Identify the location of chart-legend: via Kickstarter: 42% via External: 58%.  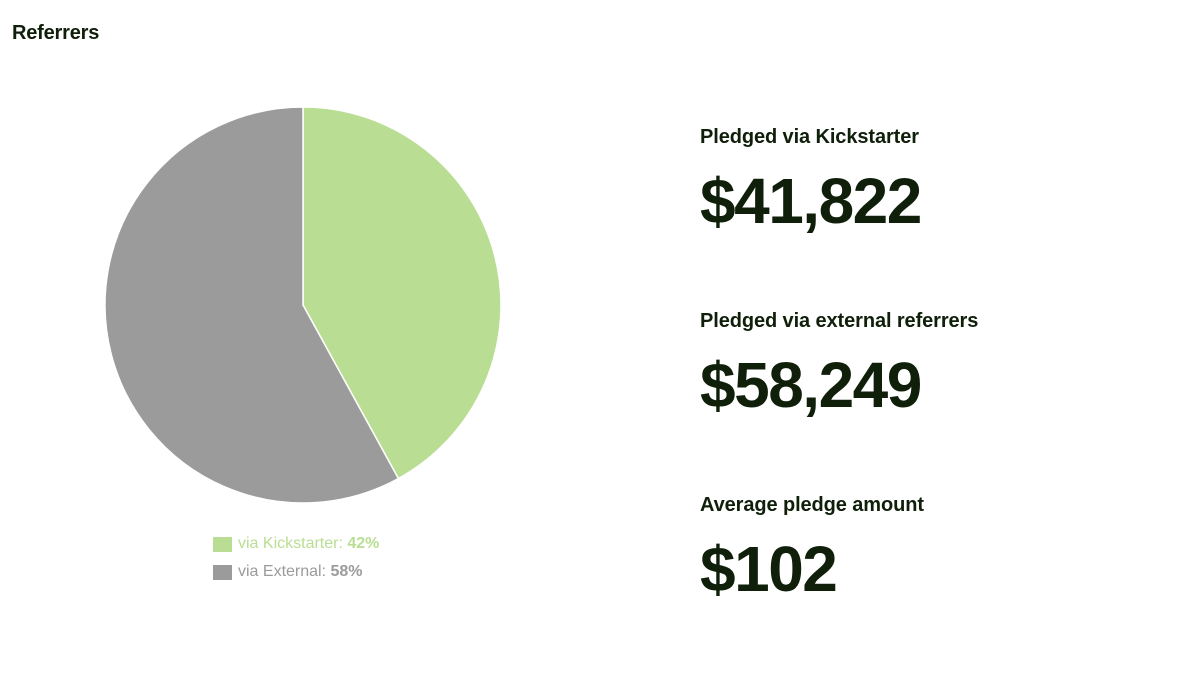
(296, 562).